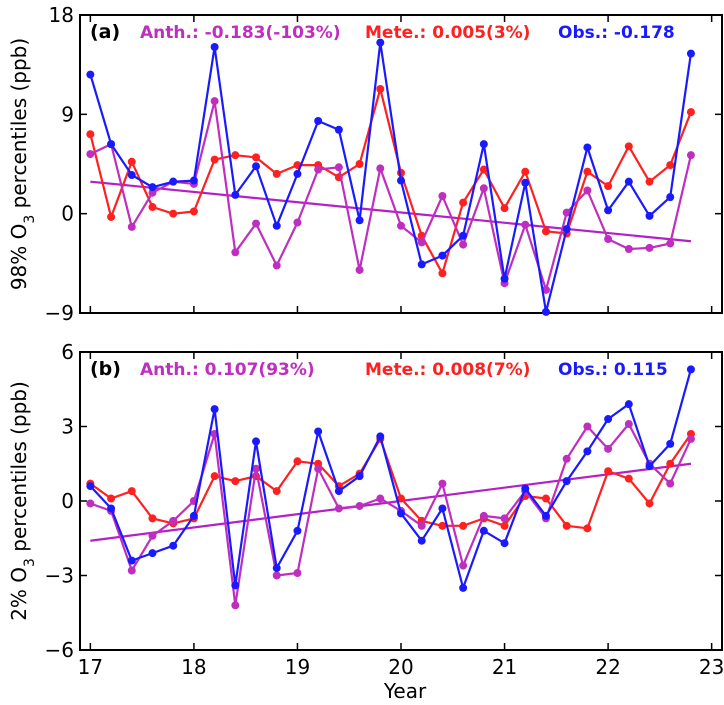 The width and height of the screenshot is (724, 705). What do you see at coordinates (61, 15) in the screenshot?
I see `panel-a-ytick-label: 18` at bounding box center [61, 15].